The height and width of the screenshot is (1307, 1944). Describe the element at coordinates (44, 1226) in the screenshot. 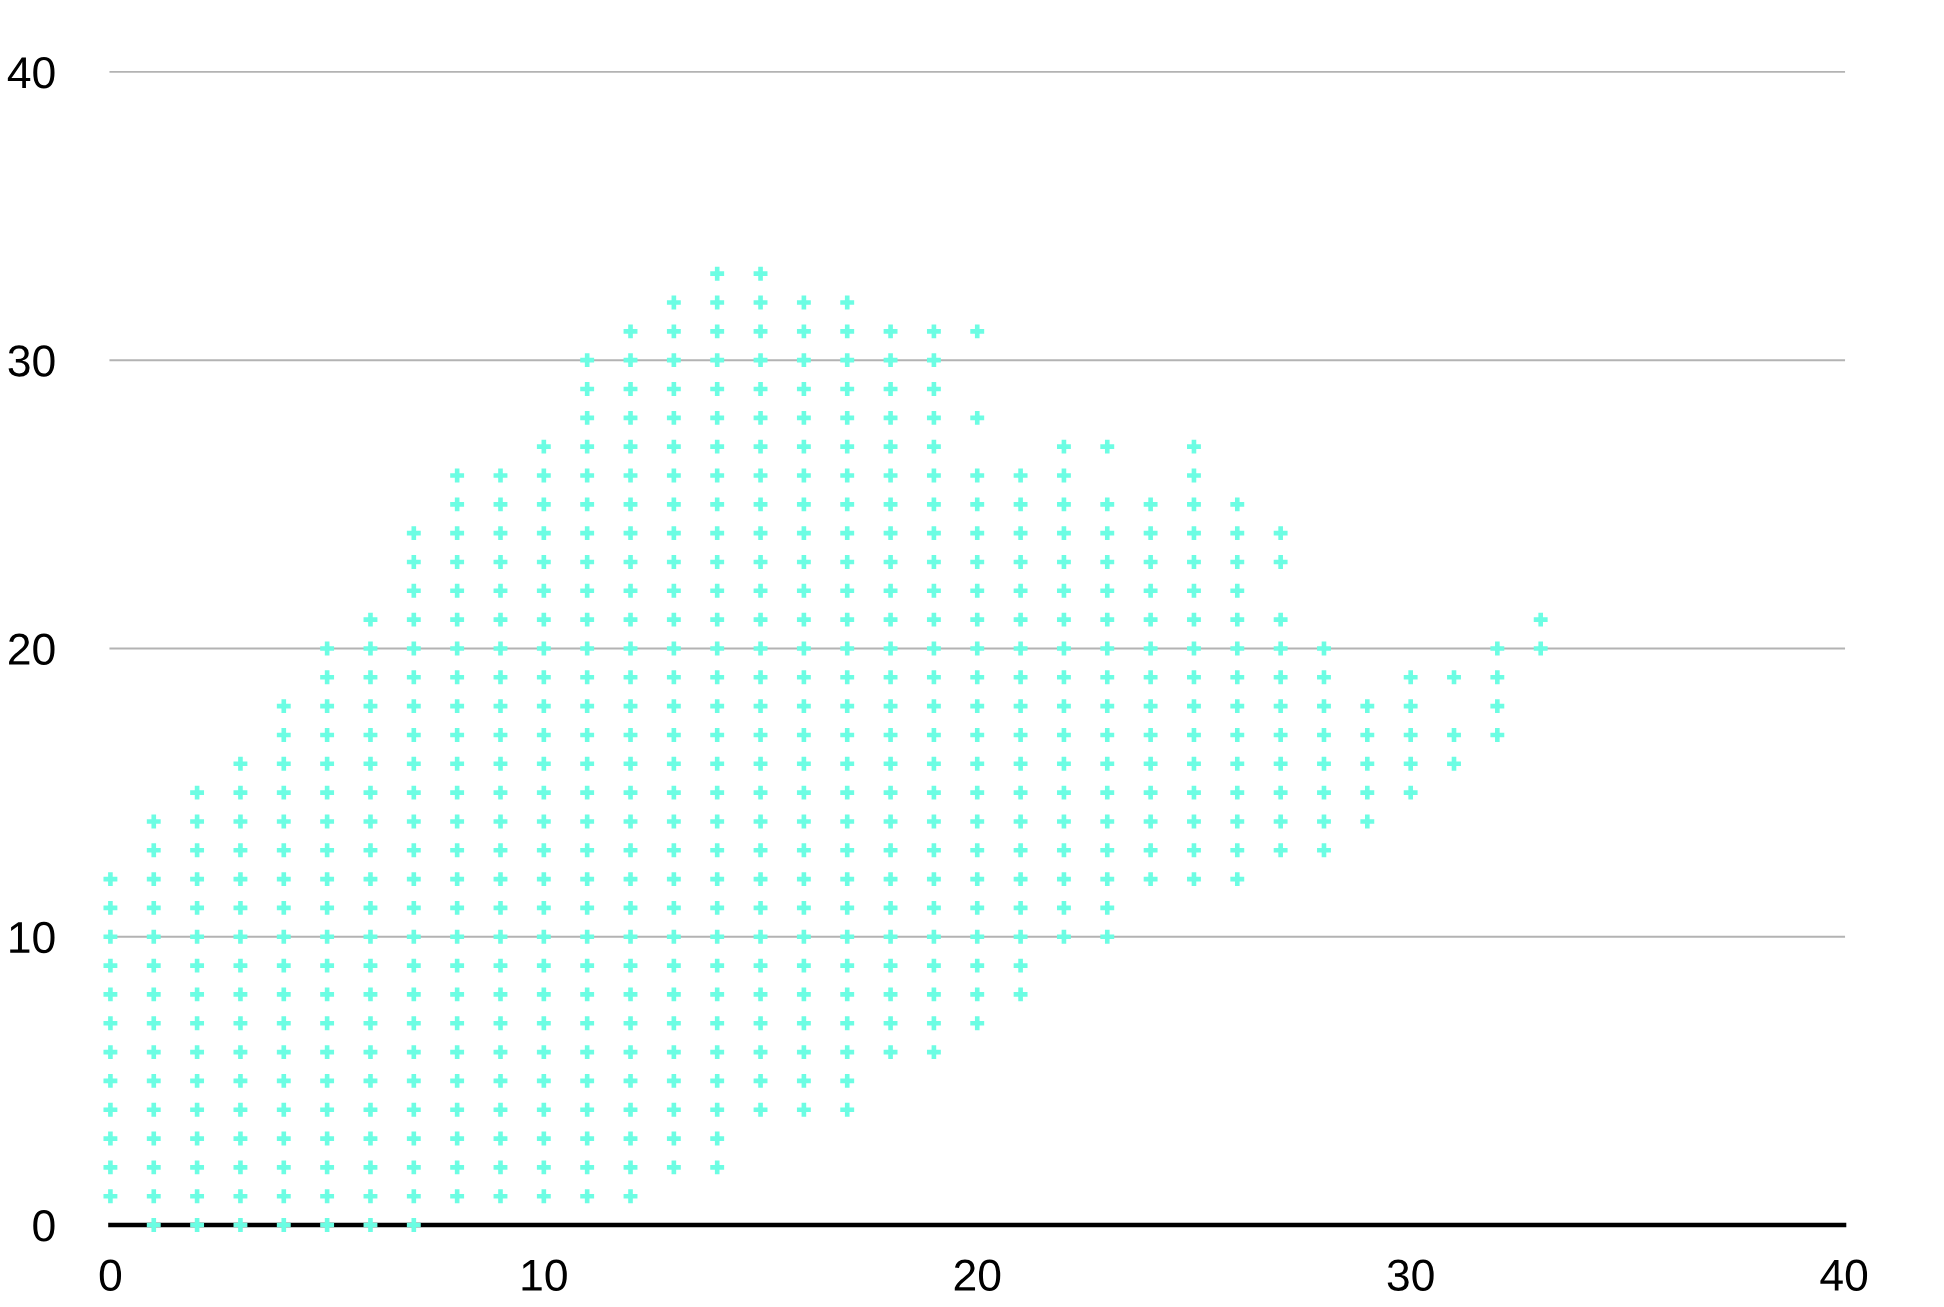

I see `y-tick-label: 0` at that location.